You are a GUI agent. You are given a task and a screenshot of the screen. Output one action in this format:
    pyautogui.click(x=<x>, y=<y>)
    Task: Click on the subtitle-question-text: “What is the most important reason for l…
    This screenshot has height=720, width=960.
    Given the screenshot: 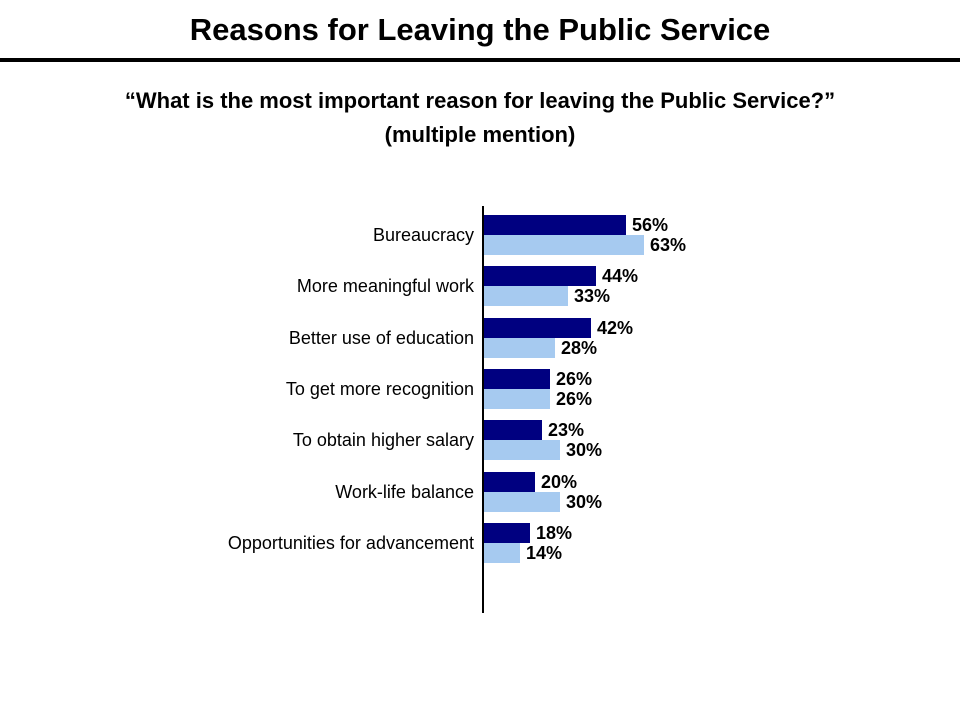 What is the action you would take?
    pyautogui.click(x=480, y=100)
    